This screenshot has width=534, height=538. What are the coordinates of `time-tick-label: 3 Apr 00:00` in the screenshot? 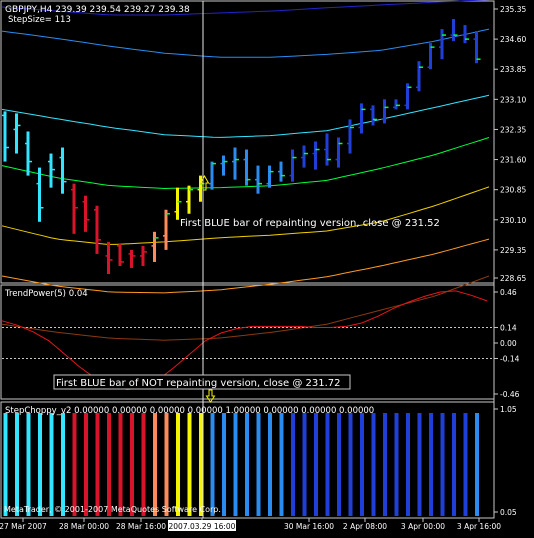 It's located at (423, 526).